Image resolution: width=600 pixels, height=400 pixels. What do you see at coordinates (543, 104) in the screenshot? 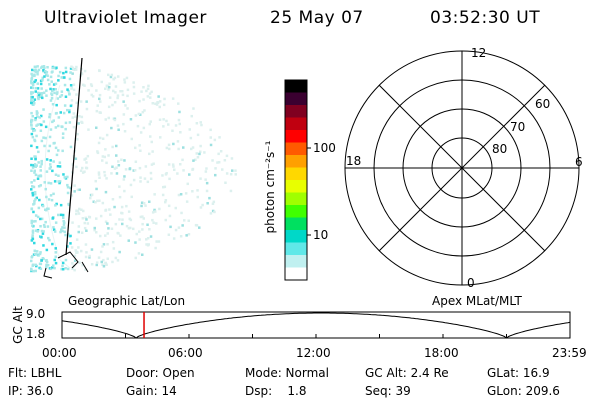
I see `lat-label-60: 60` at bounding box center [543, 104].